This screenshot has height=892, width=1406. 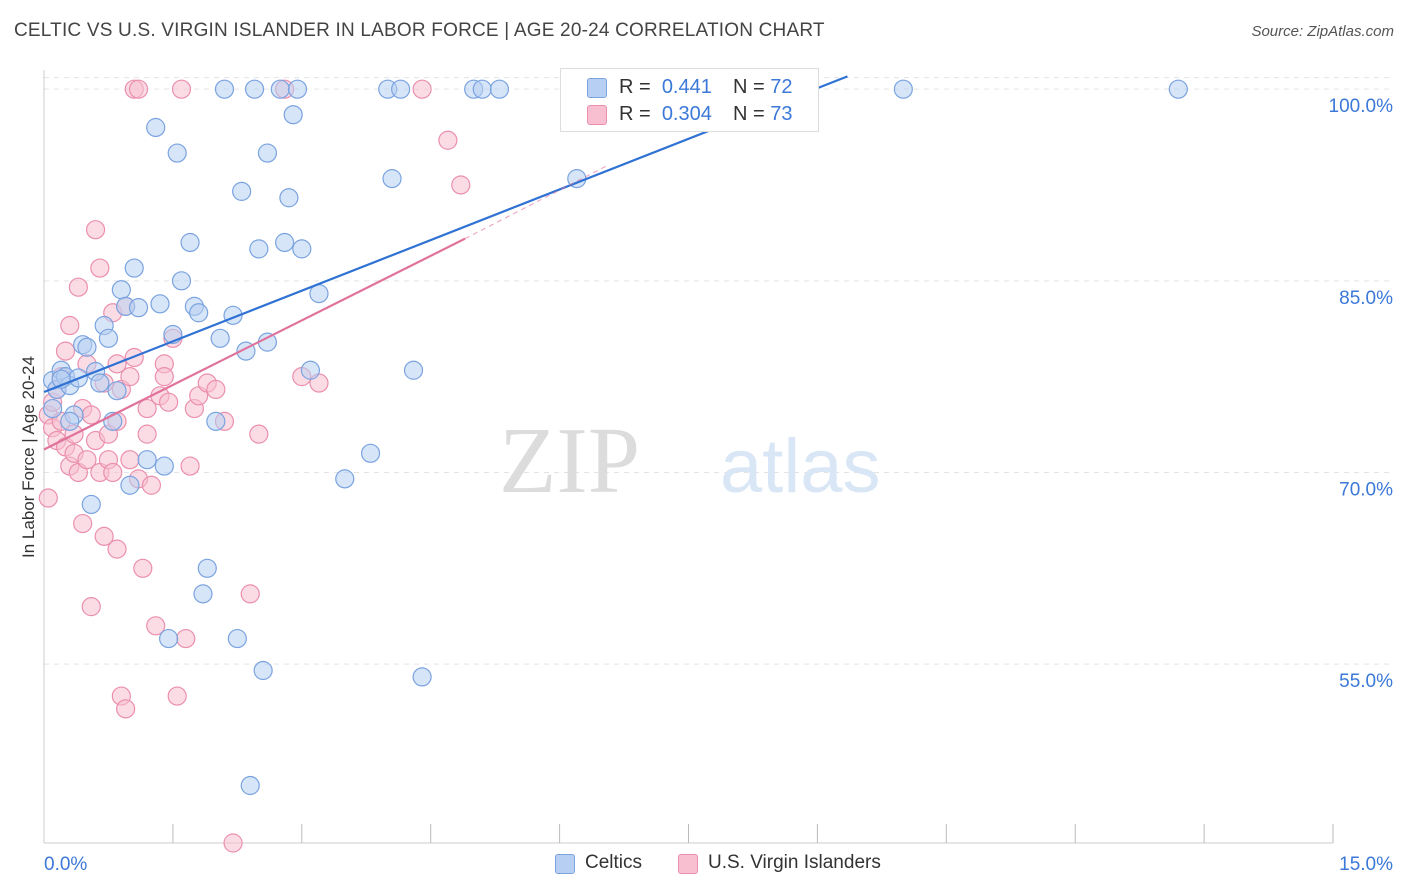 What do you see at coordinates (665, 114) in the screenshot?
I see `legend-r-usvi: R = 0.304` at bounding box center [665, 114].